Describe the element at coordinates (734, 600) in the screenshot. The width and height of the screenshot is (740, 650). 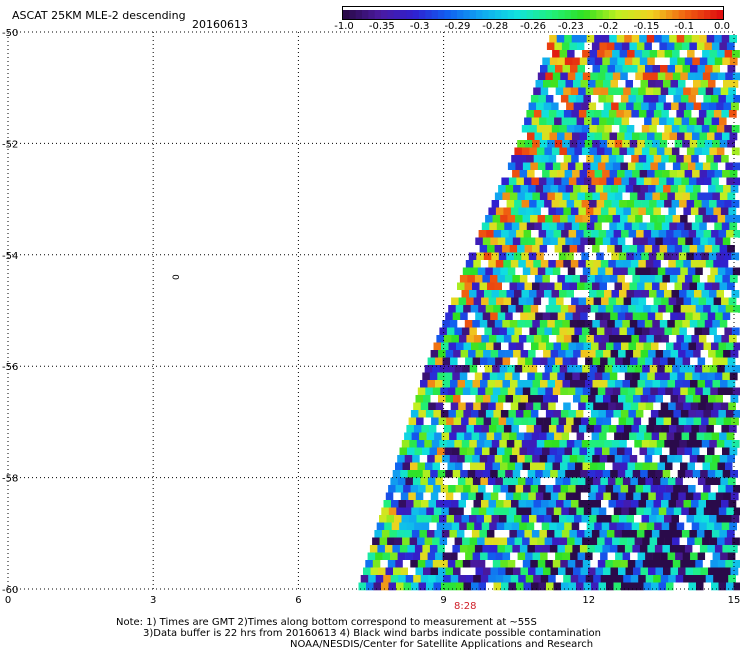
I see `longitude-tick-label: 15` at that location.